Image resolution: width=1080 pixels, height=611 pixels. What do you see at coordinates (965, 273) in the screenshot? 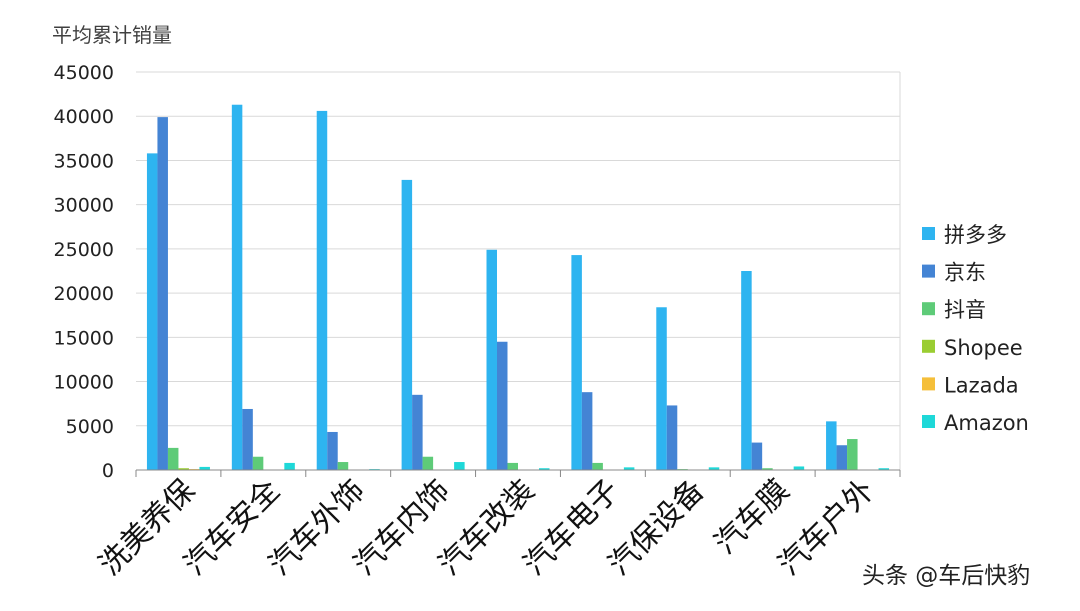
I see `legend-label: 京东` at bounding box center [965, 273].